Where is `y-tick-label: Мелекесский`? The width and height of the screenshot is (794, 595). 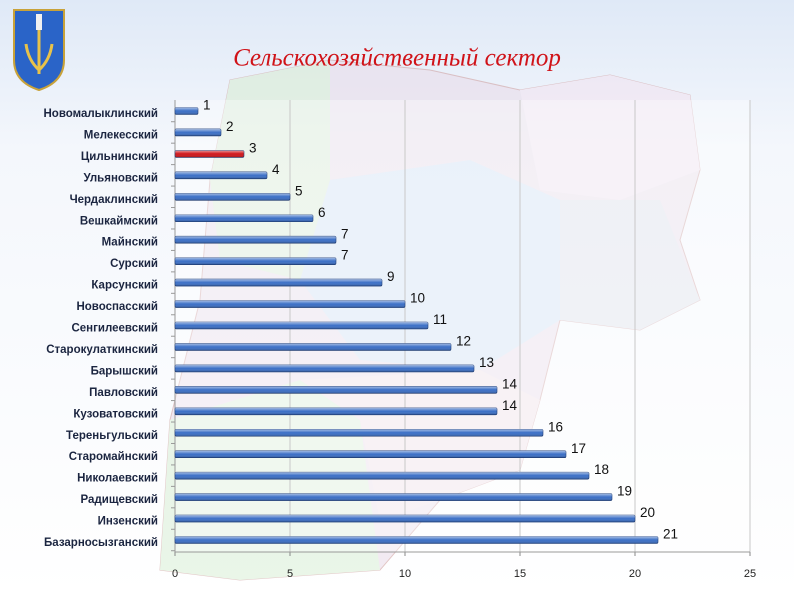
y-tick-label: Мелекесский is located at coordinates (121, 135).